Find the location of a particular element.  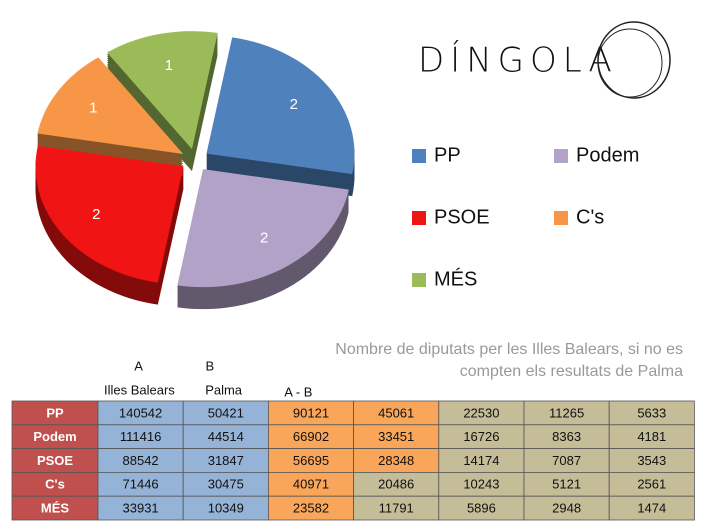

cell-value: 40971 is located at coordinates (311, 484).